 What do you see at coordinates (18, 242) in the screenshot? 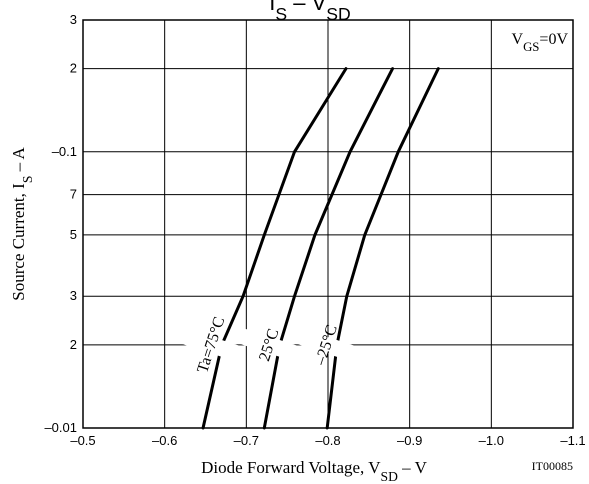
I see `text-part: Source Current, I` at bounding box center [18, 242].